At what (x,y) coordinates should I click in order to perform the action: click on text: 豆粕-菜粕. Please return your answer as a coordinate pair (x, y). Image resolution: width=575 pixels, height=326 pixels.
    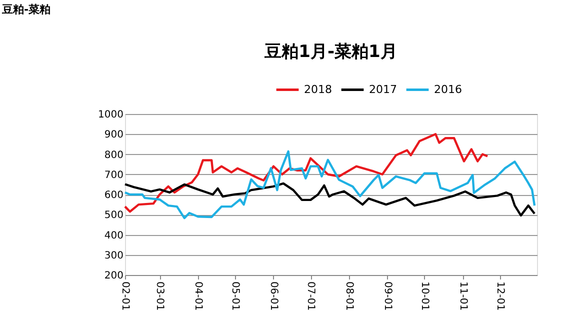
    Looking at the image, I should click on (26, 9).